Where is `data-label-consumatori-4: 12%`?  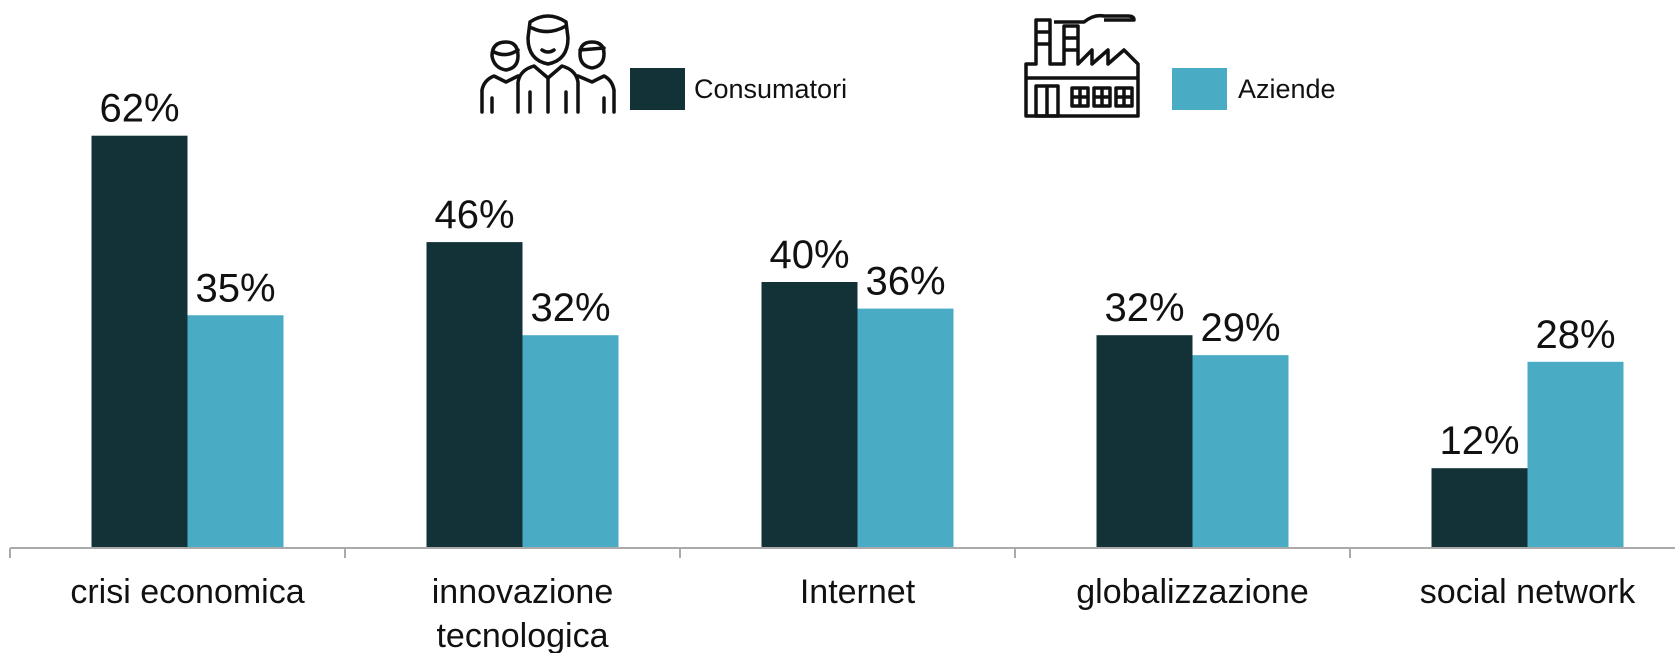 data-label-consumatori-4: 12% is located at coordinates (1479, 441).